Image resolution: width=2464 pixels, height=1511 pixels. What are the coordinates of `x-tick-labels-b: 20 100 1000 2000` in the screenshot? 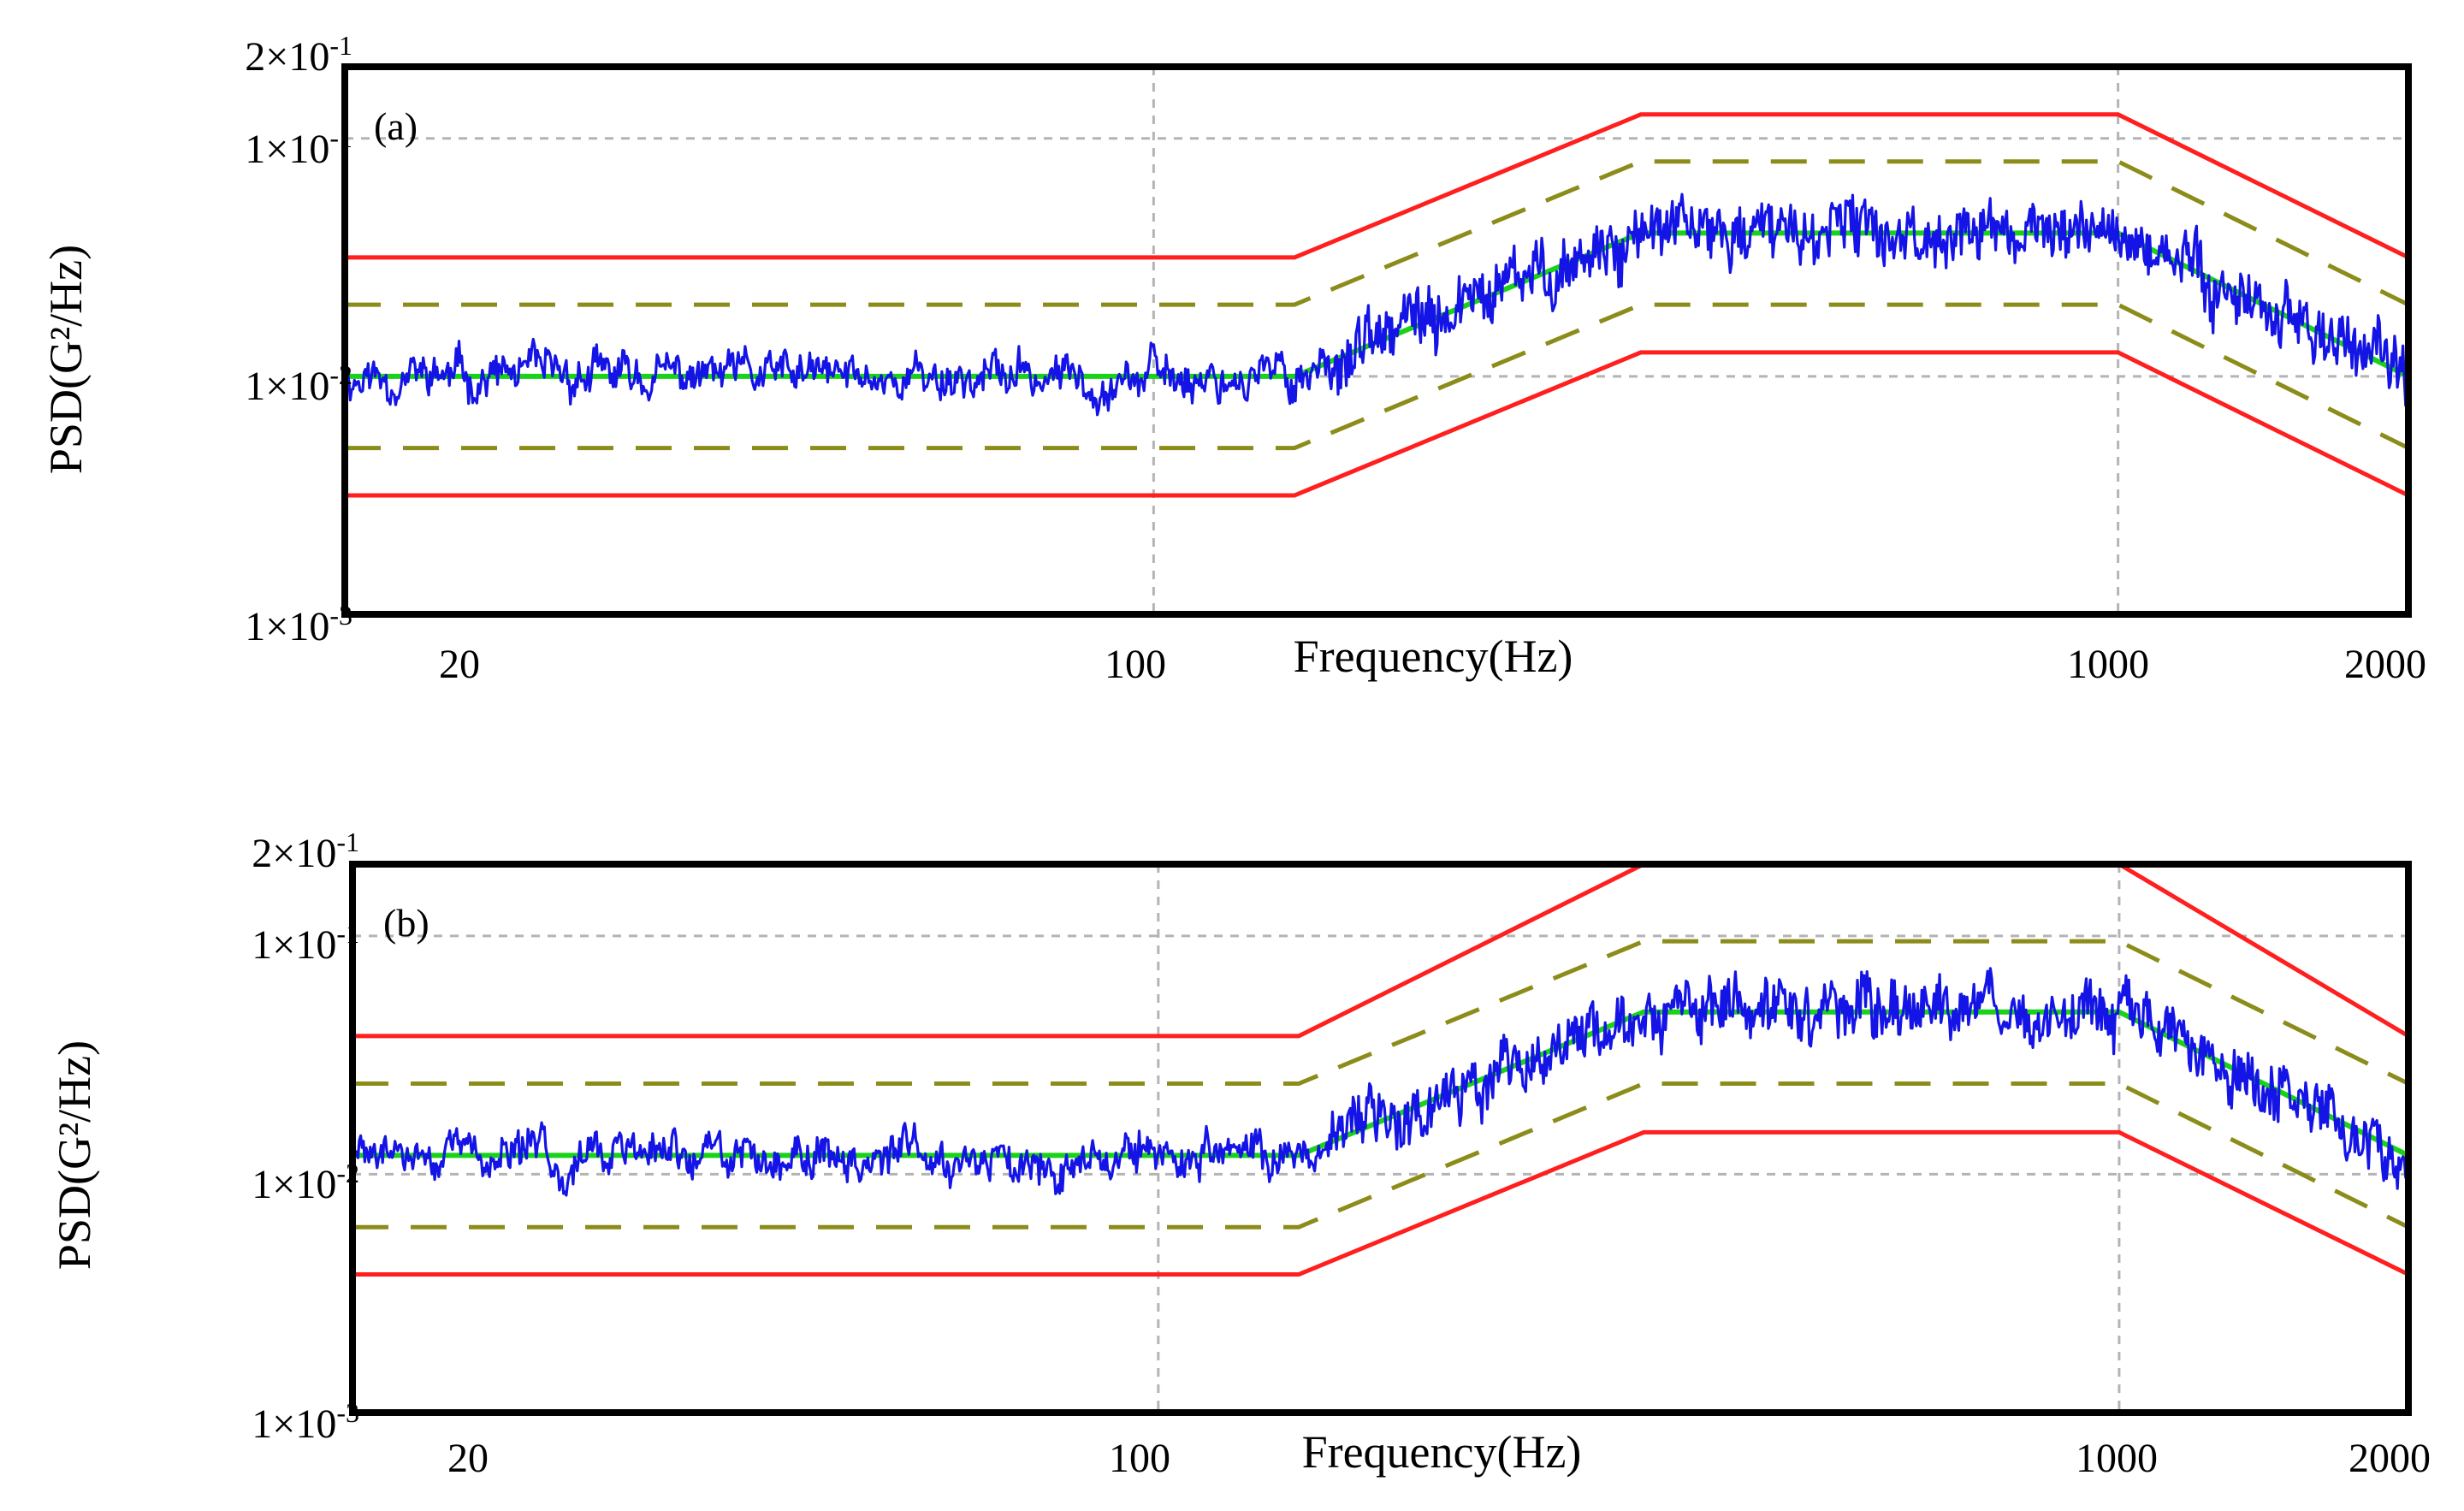 It's located at (1439, 1459).